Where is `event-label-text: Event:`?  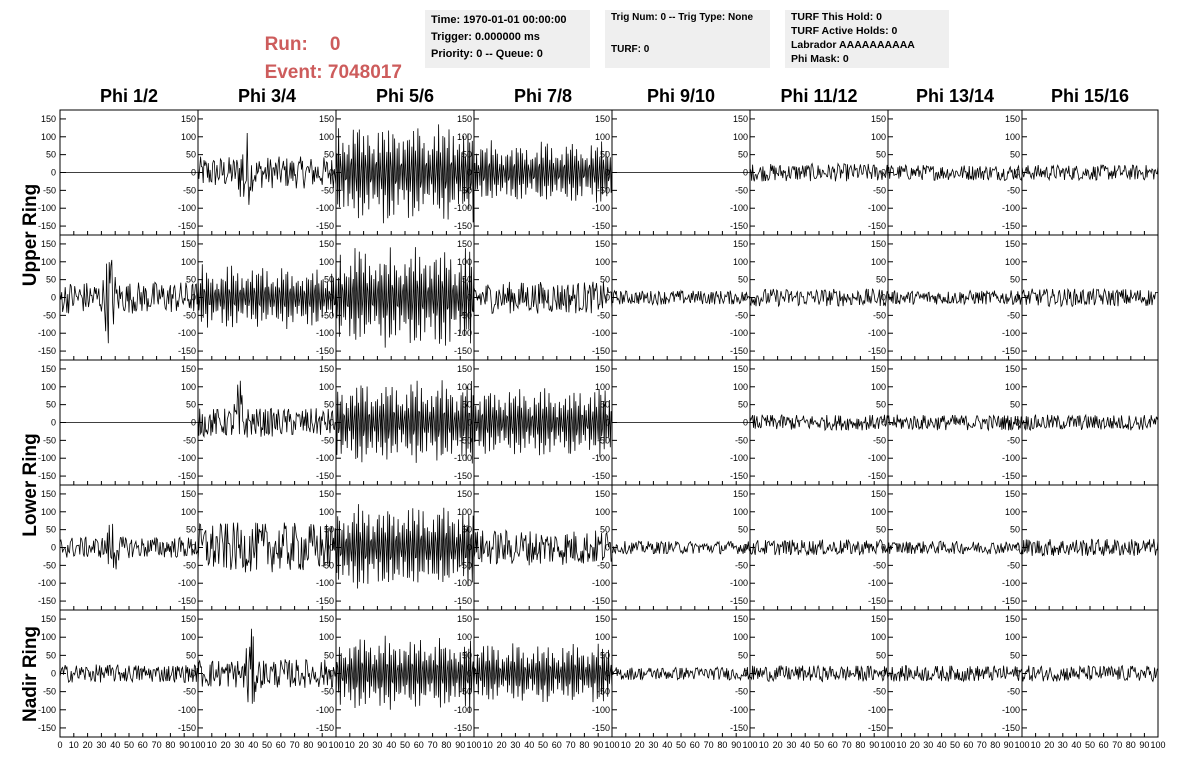 event-label-text: Event: is located at coordinates (293, 72).